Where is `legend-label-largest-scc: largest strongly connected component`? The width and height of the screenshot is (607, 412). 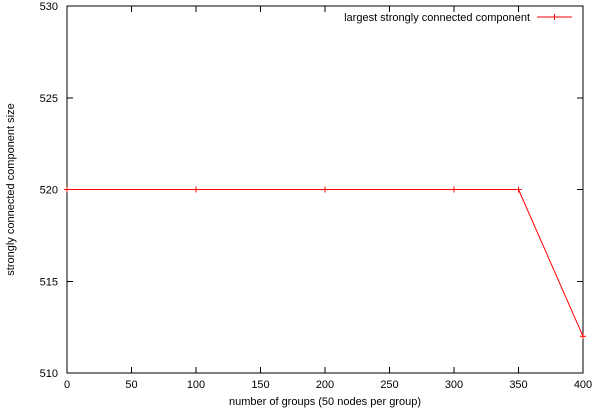
legend-label-largest-scc: largest strongly connected component is located at coordinates (437, 18).